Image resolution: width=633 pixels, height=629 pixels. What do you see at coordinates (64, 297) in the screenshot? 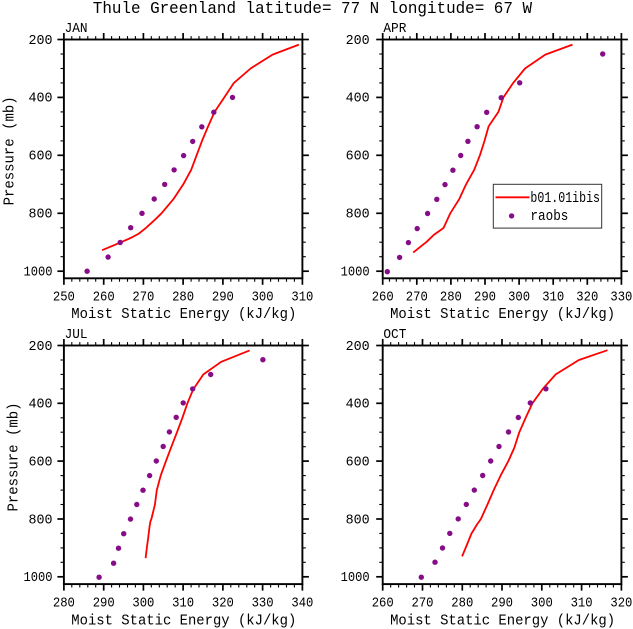
I see `svg-text: 250` at bounding box center [64, 297].